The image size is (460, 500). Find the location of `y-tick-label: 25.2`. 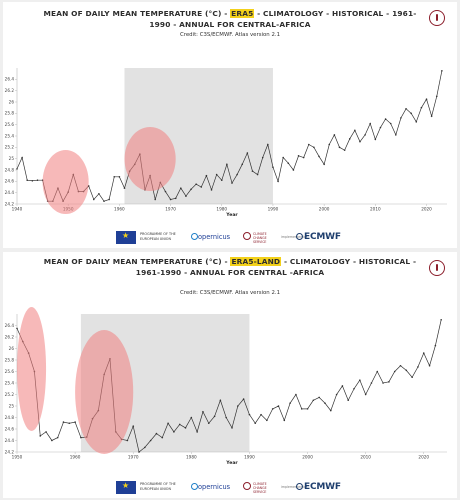

y-tick-label: 25.2 is located at coordinates (10, 147).